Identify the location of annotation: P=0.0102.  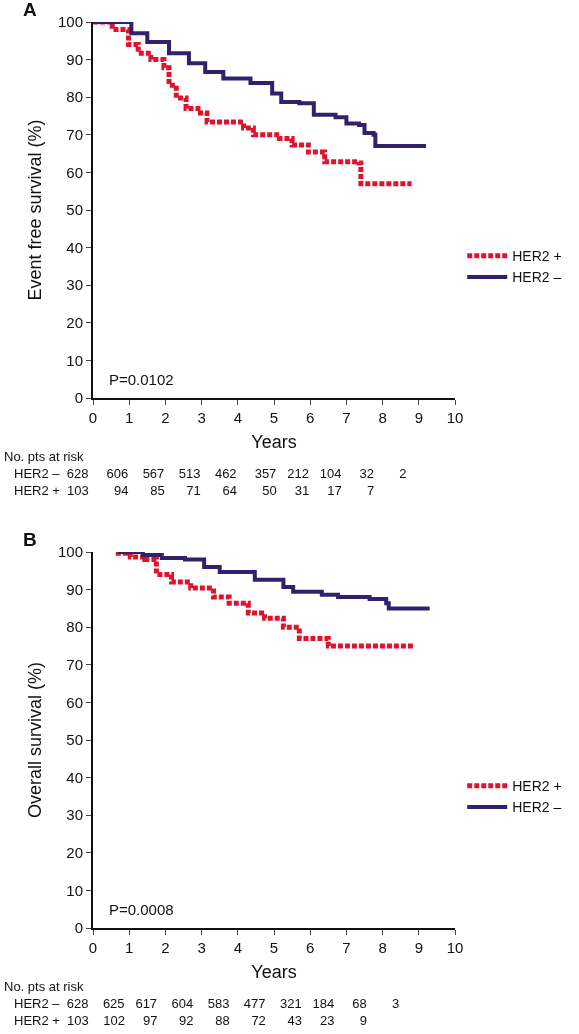
(141, 379).